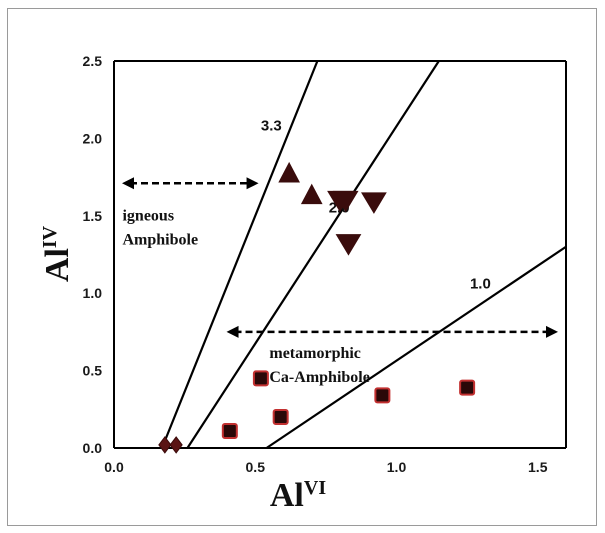  I want to click on x-axis-label: AlVI, so click(298, 495).